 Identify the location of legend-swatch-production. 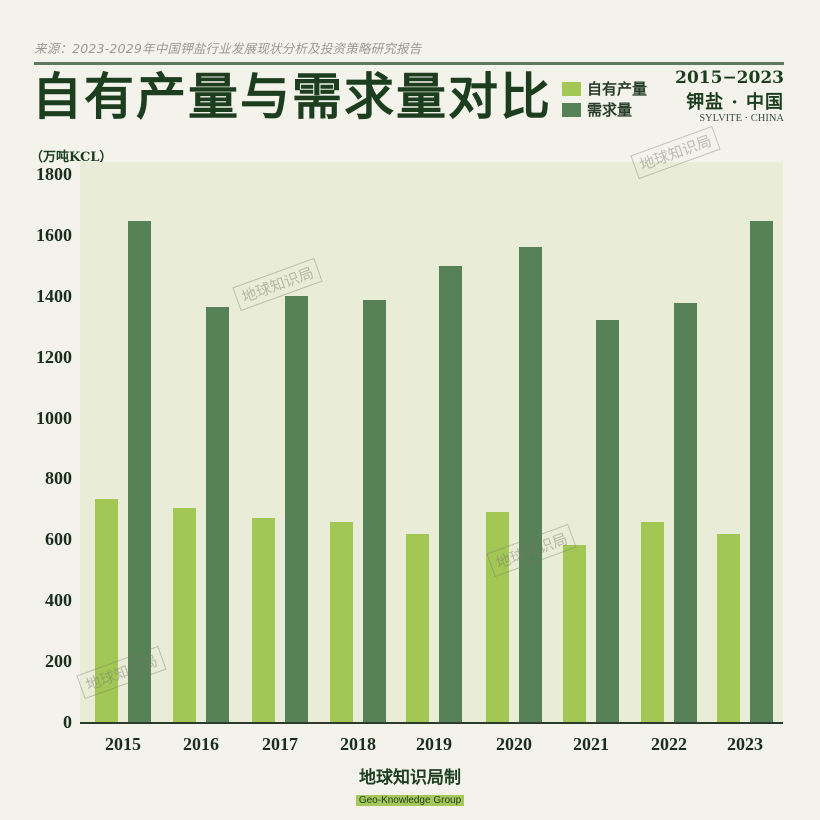
(571, 88).